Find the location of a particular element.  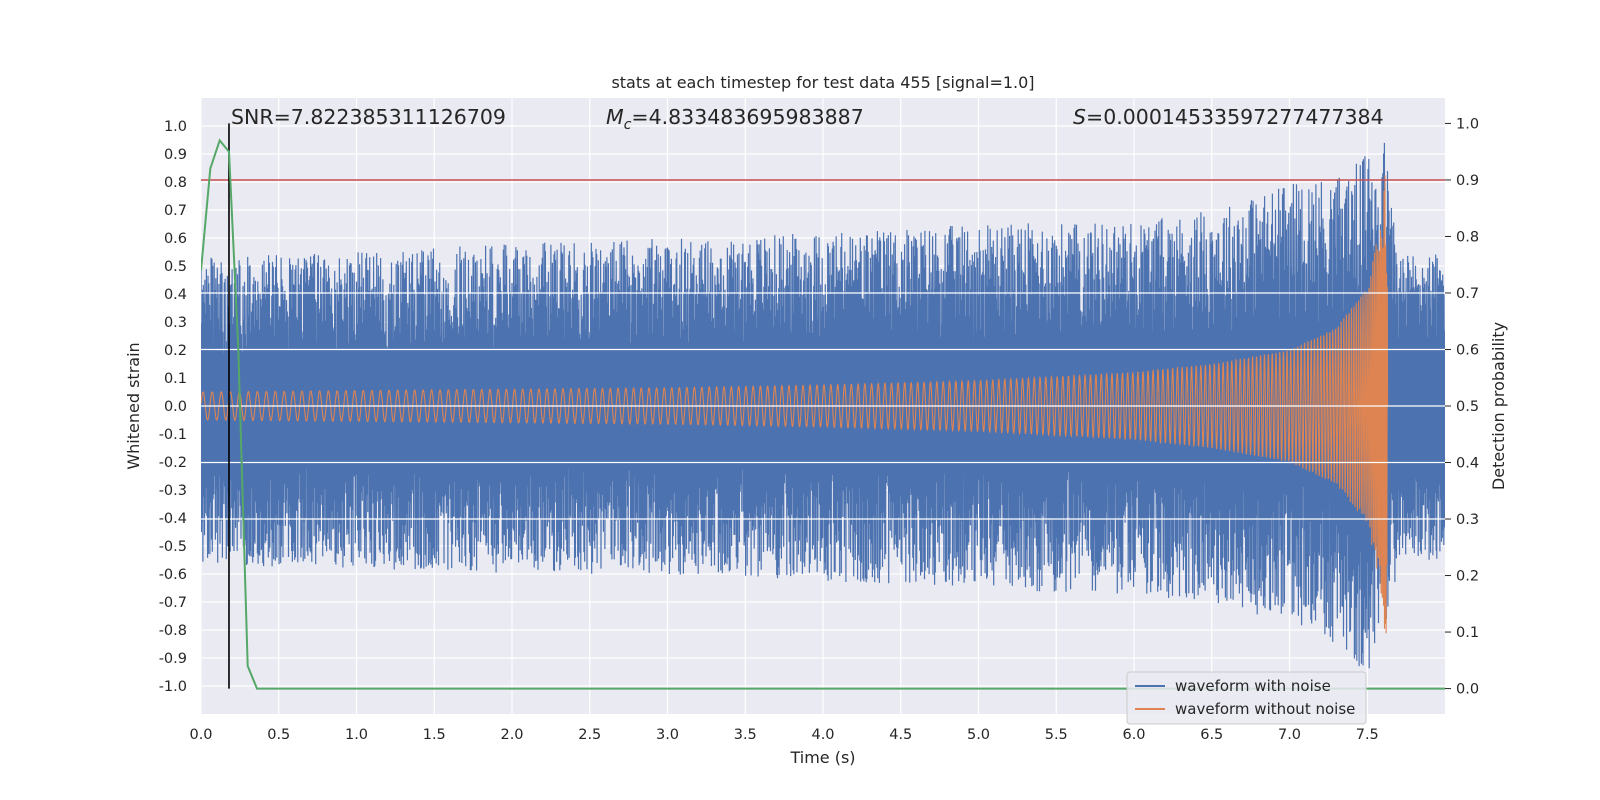

x-tick-label: 4.0 is located at coordinates (822, 735).